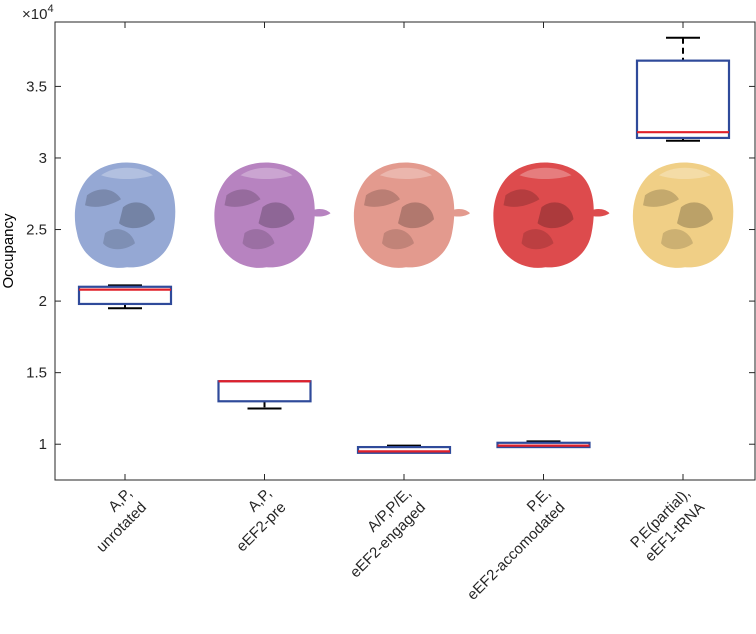 This screenshot has width=756, height=634. I want to click on y-tick-label: 2, so click(43, 301).